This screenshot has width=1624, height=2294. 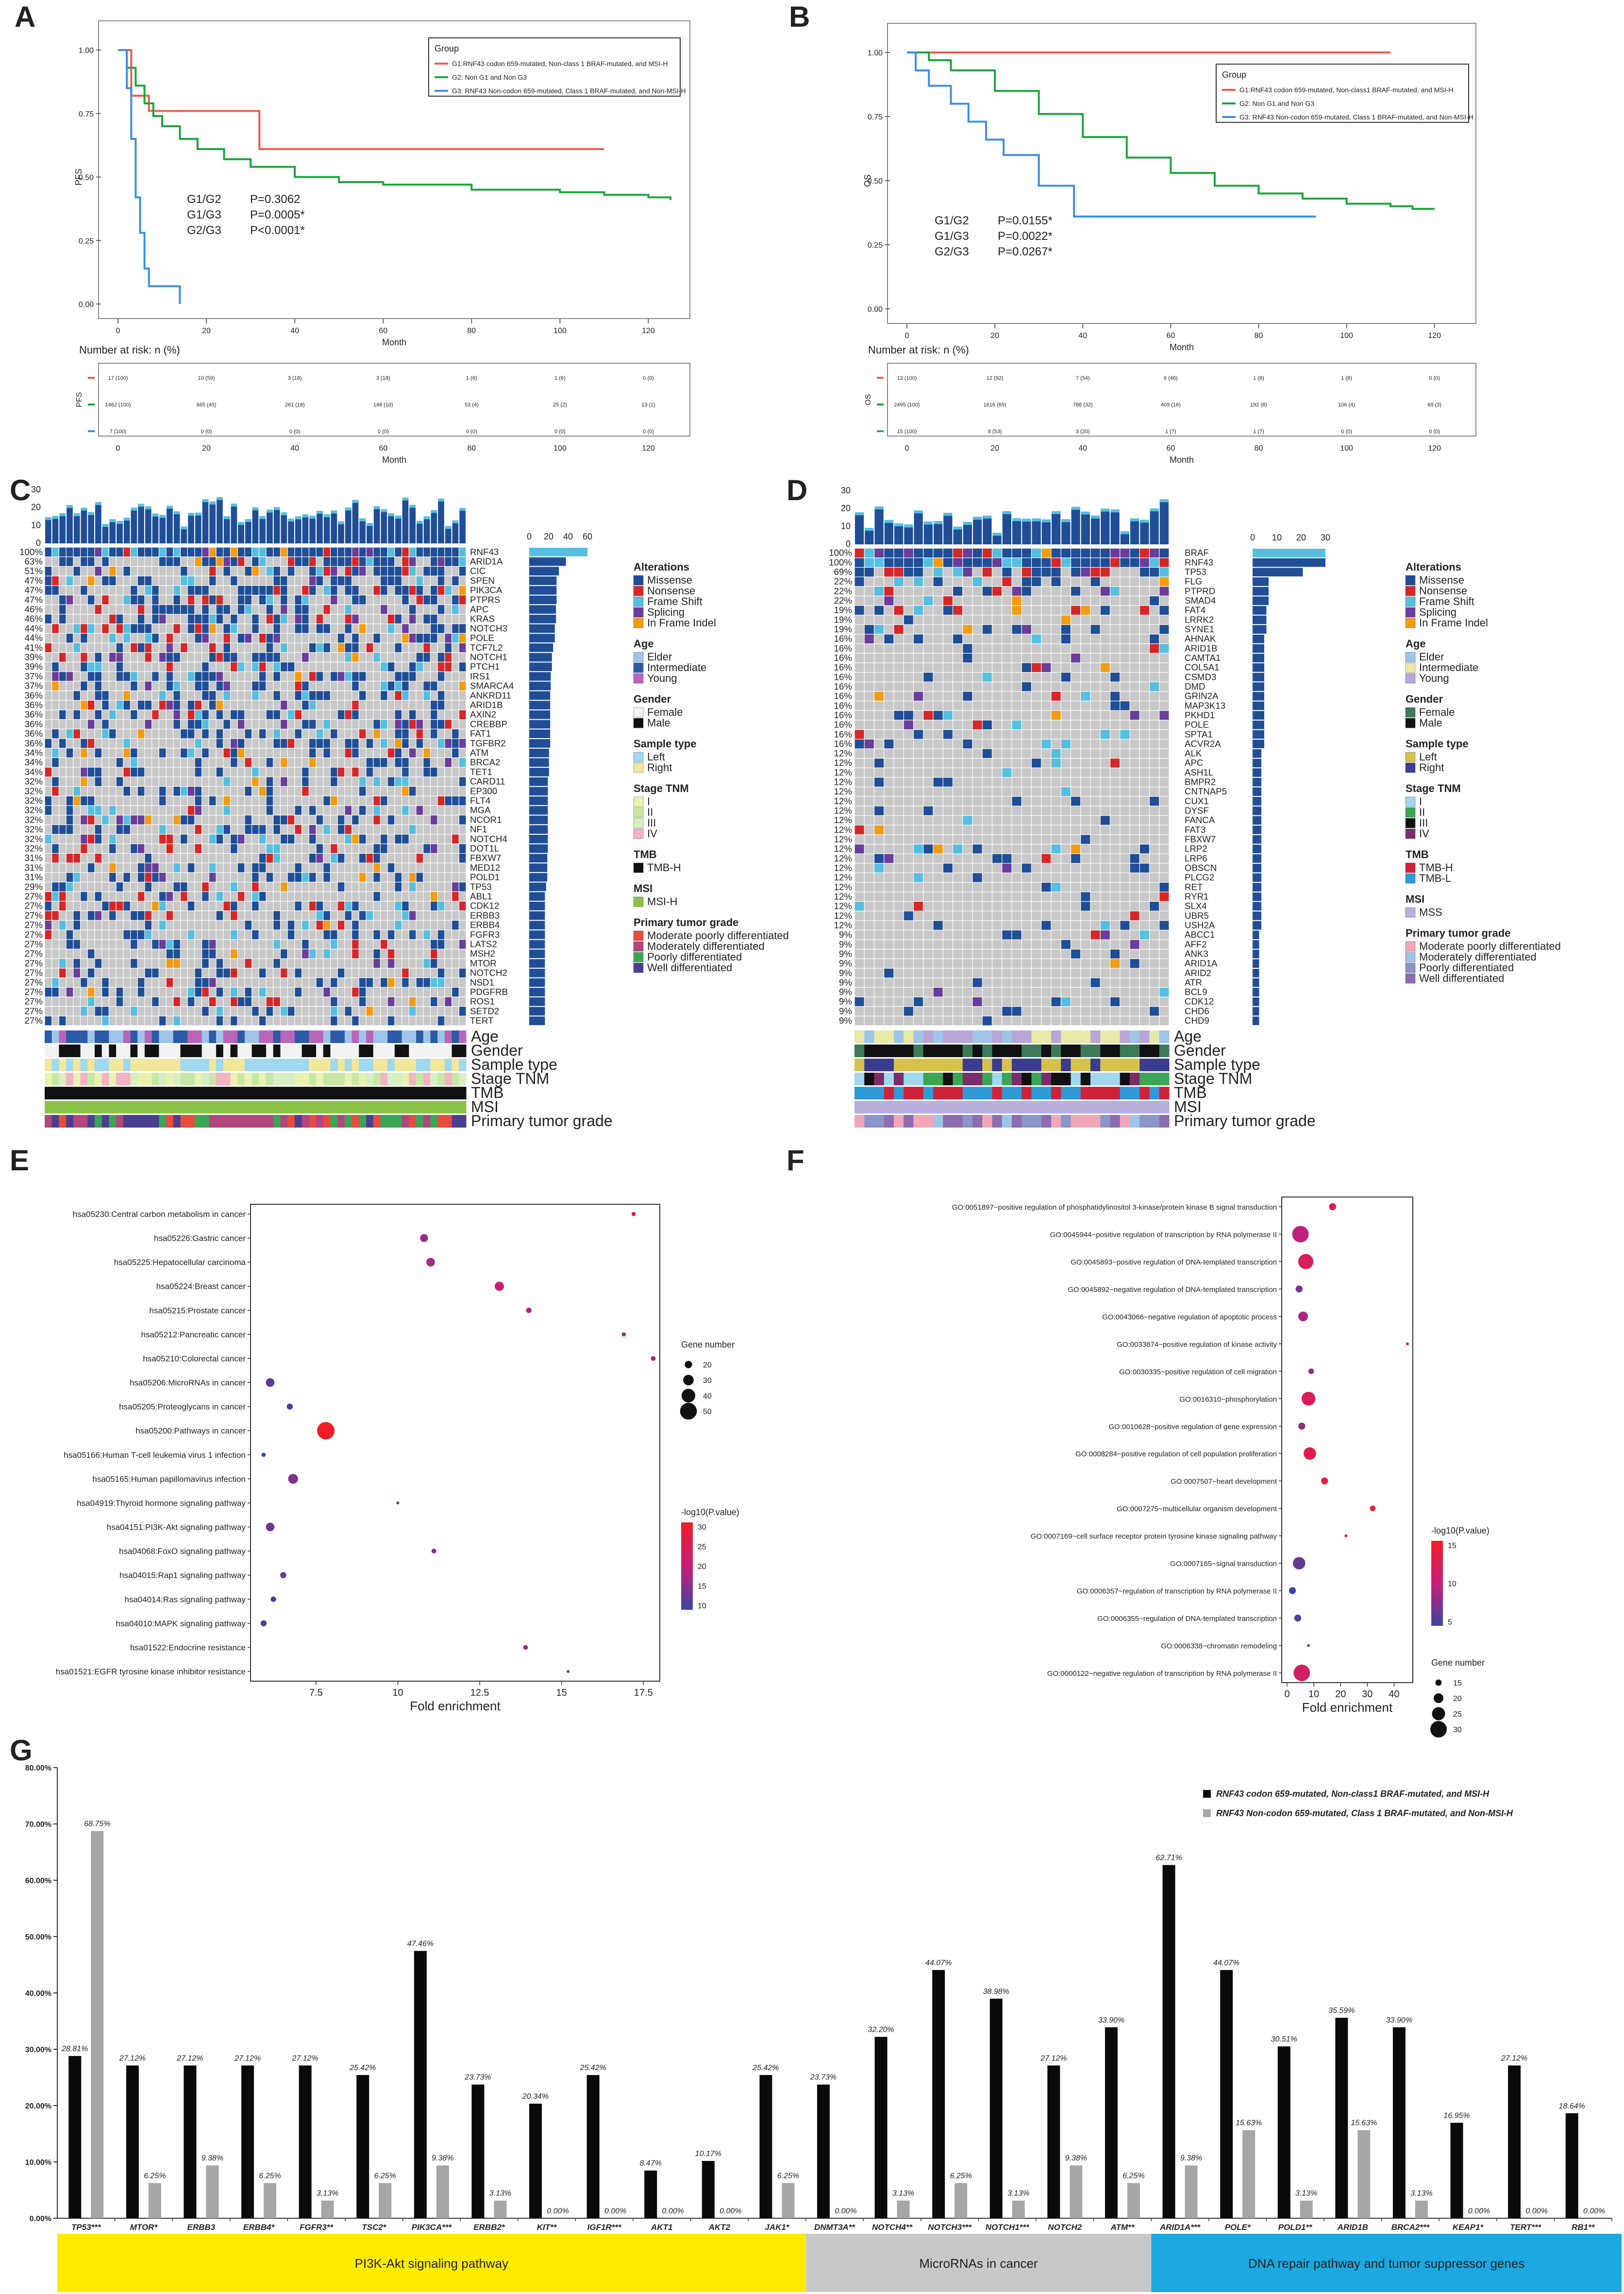 I want to click on gene-pct: 69%, so click(x=843, y=572).